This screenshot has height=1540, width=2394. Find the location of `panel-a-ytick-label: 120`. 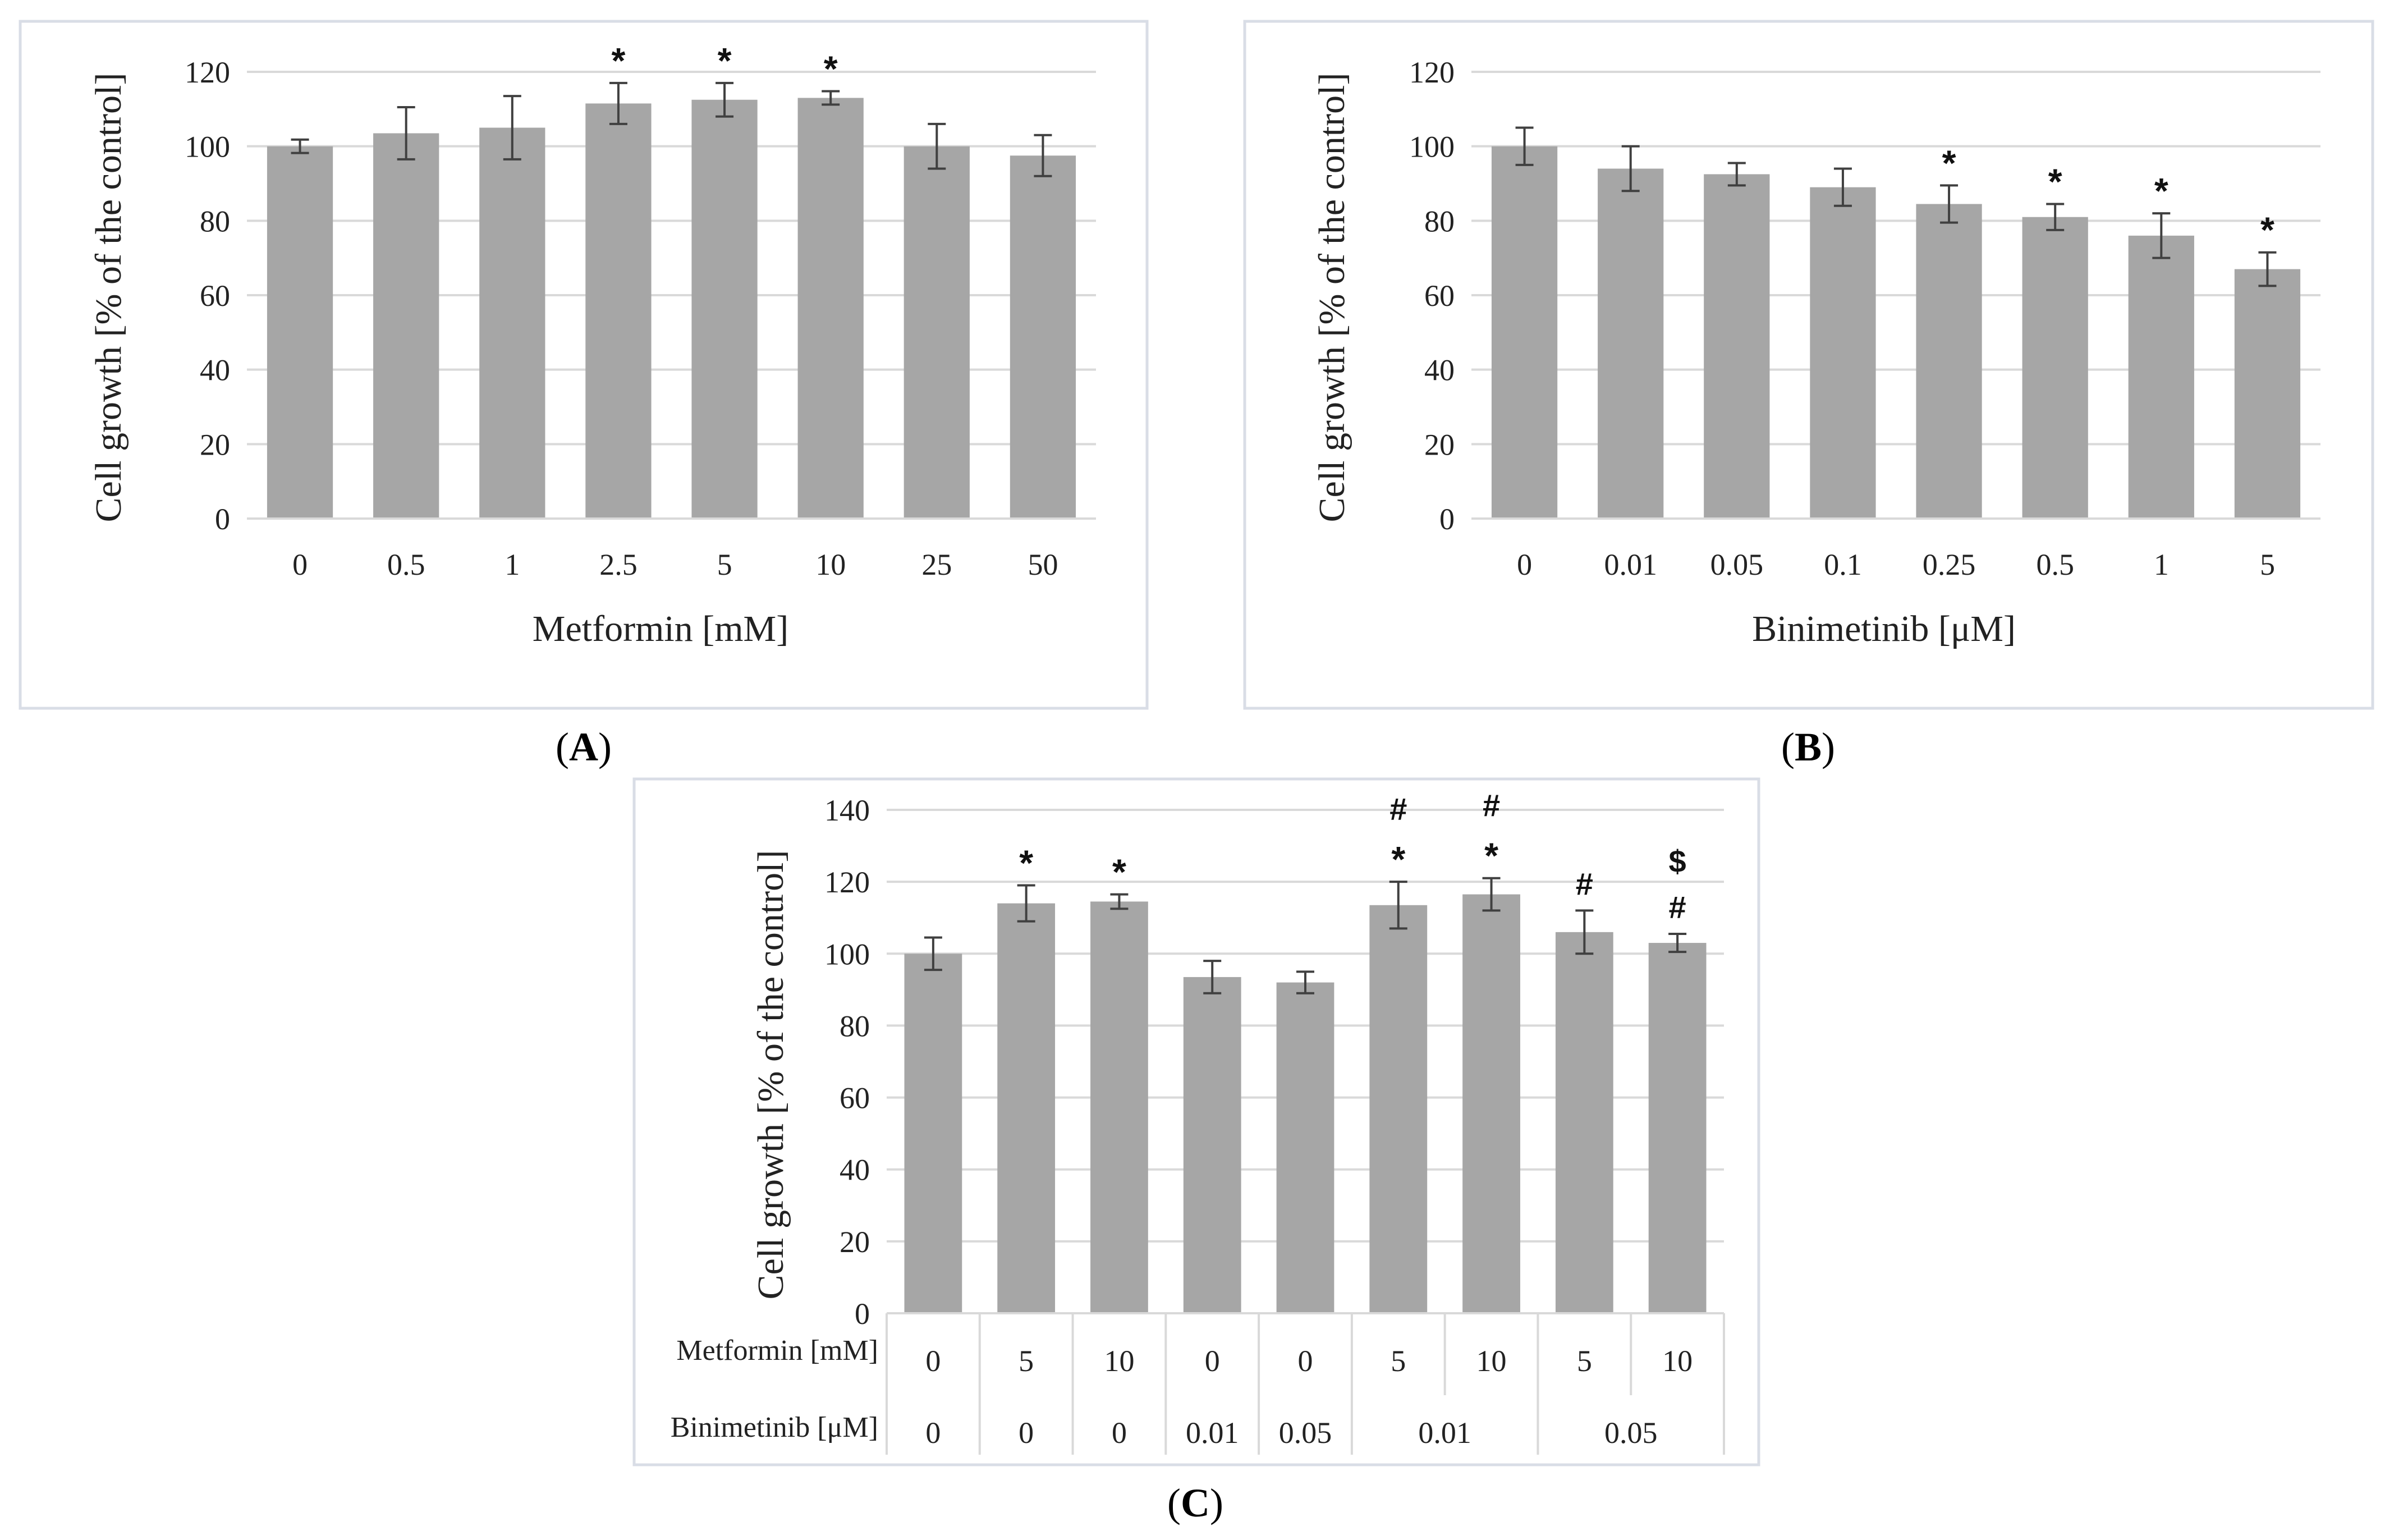

panel-a-ytick-label: 120 is located at coordinates (207, 72).